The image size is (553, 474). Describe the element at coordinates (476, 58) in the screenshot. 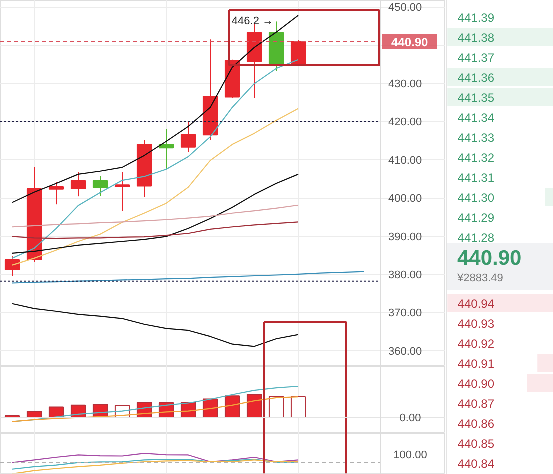

I see `y-tick-label: 441.37` at that location.